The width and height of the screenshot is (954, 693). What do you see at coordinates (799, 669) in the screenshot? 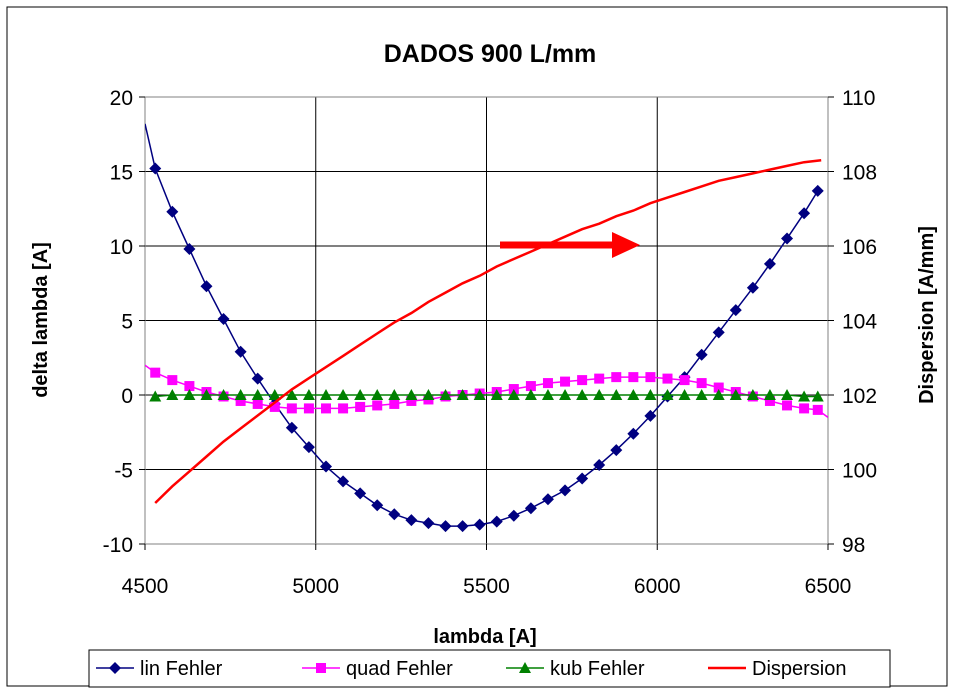
I see `legend-label-dispersion: Dispersion` at bounding box center [799, 669].